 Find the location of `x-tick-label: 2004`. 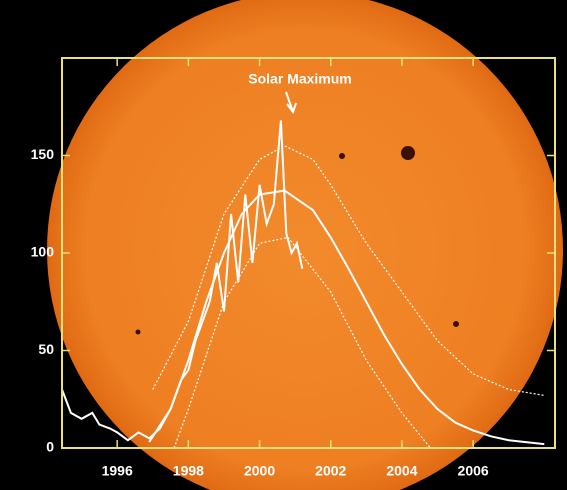

x-tick-label: 2004 is located at coordinates (401, 471).